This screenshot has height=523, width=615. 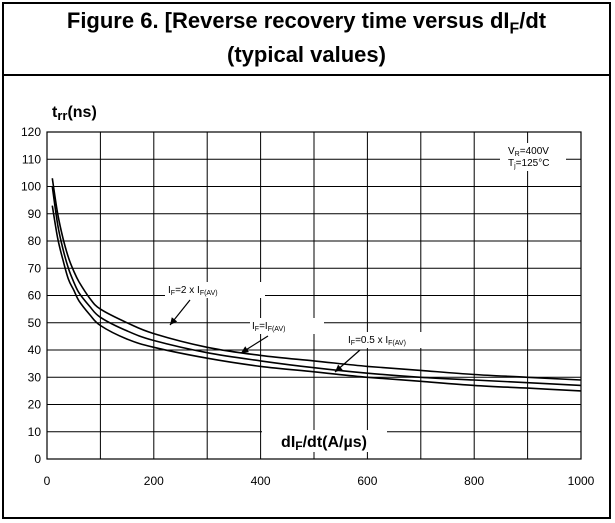 I want to click on y-axis-label: trr(ns), so click(x=74, y=113).